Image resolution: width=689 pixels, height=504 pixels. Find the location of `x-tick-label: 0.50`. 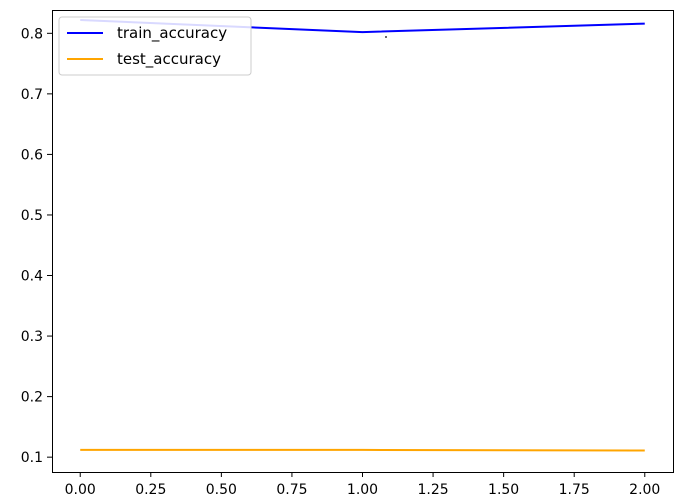

x-tick-label: 0.50 is located at coordinates (221, 490).